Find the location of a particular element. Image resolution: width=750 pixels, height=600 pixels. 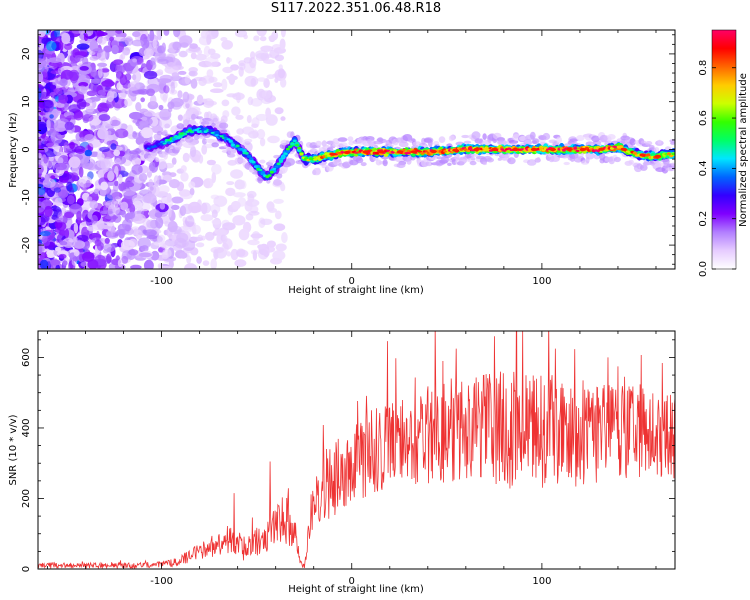

colorbar-tick-label: 0.4 is located at coordinates (703, 168).